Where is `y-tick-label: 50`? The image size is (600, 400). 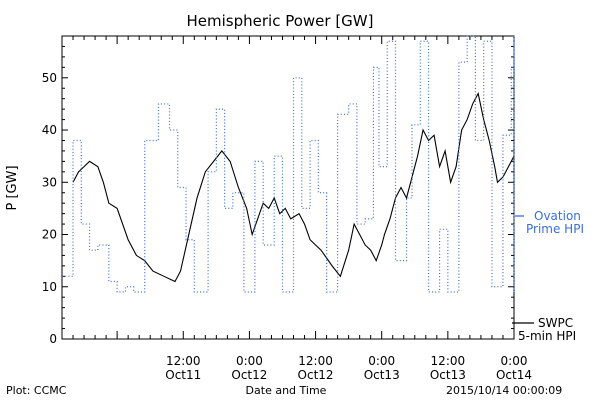
y-tick-label: 50 is located at coordinates (49, 78).